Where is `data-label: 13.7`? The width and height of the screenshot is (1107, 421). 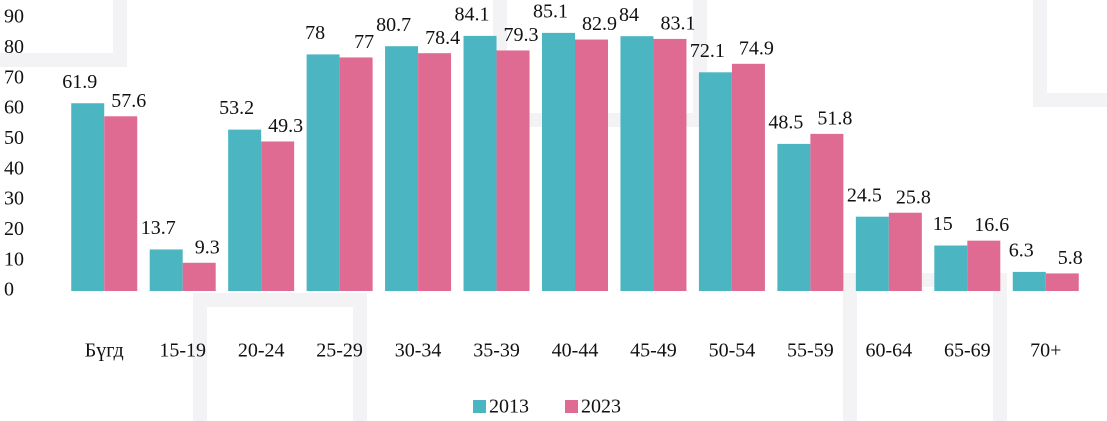
data-label: 13.7 is located at coordinates (158, 228).